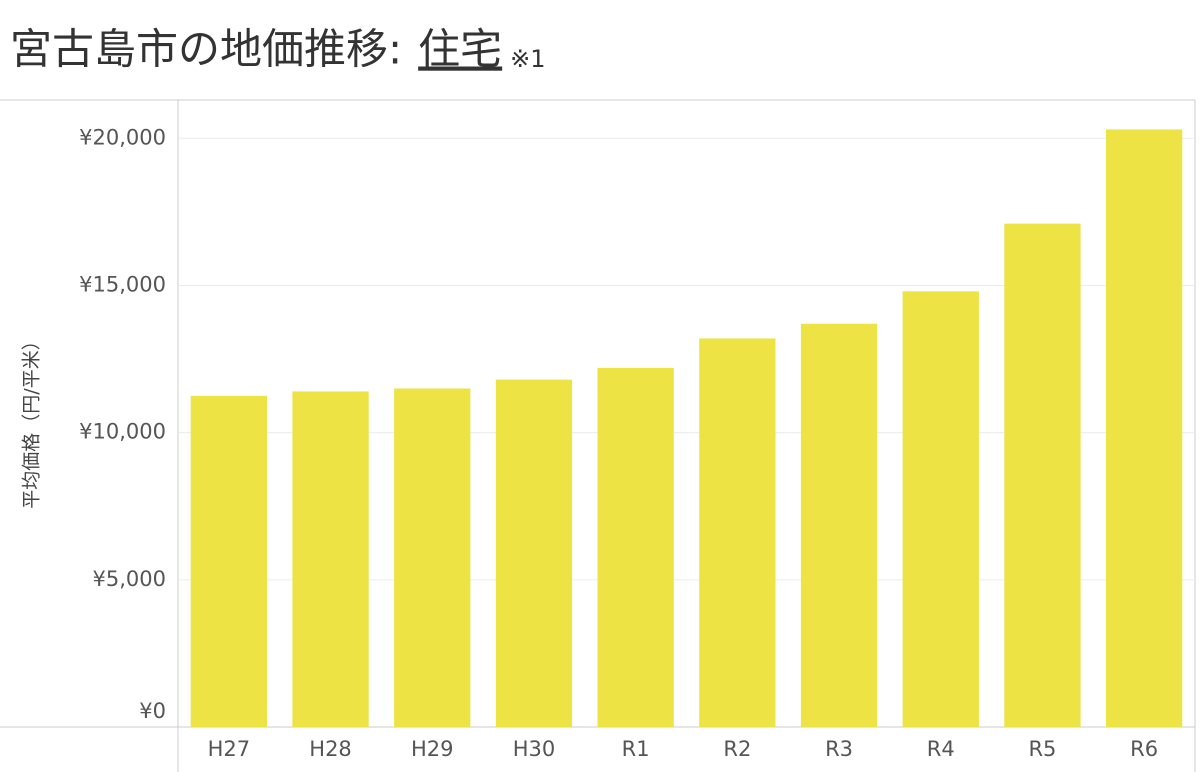 The height and width of the screenshot is (772, 1200). I want to click on x-tick-label: R5, so click(1042, 749).